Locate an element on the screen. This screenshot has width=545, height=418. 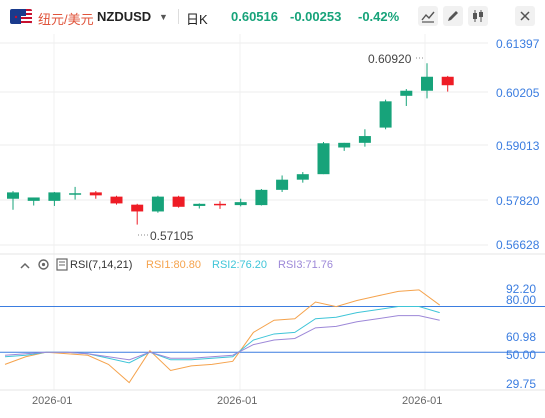
line-chart-icon is located at coordinates (428, 17).